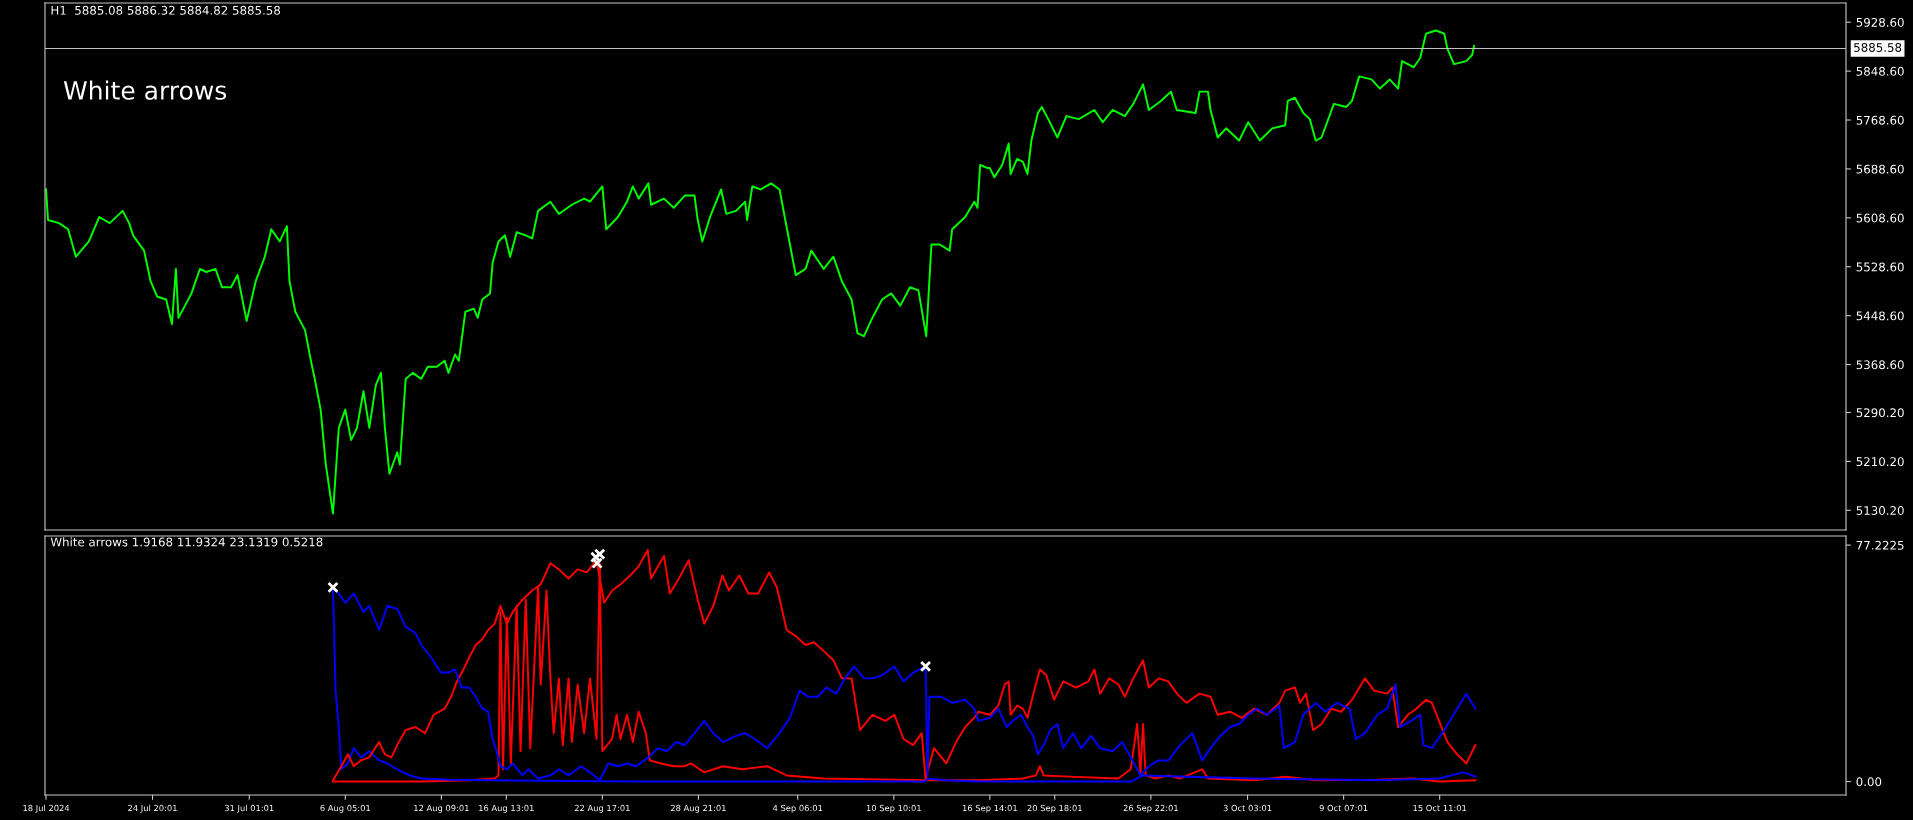 The height and width of the screenshot is (820, 1913). Describe the element at coordinates (152, 808) in the screenshot. I see `x-tick-label: 24 Jul 20:01` at that location.